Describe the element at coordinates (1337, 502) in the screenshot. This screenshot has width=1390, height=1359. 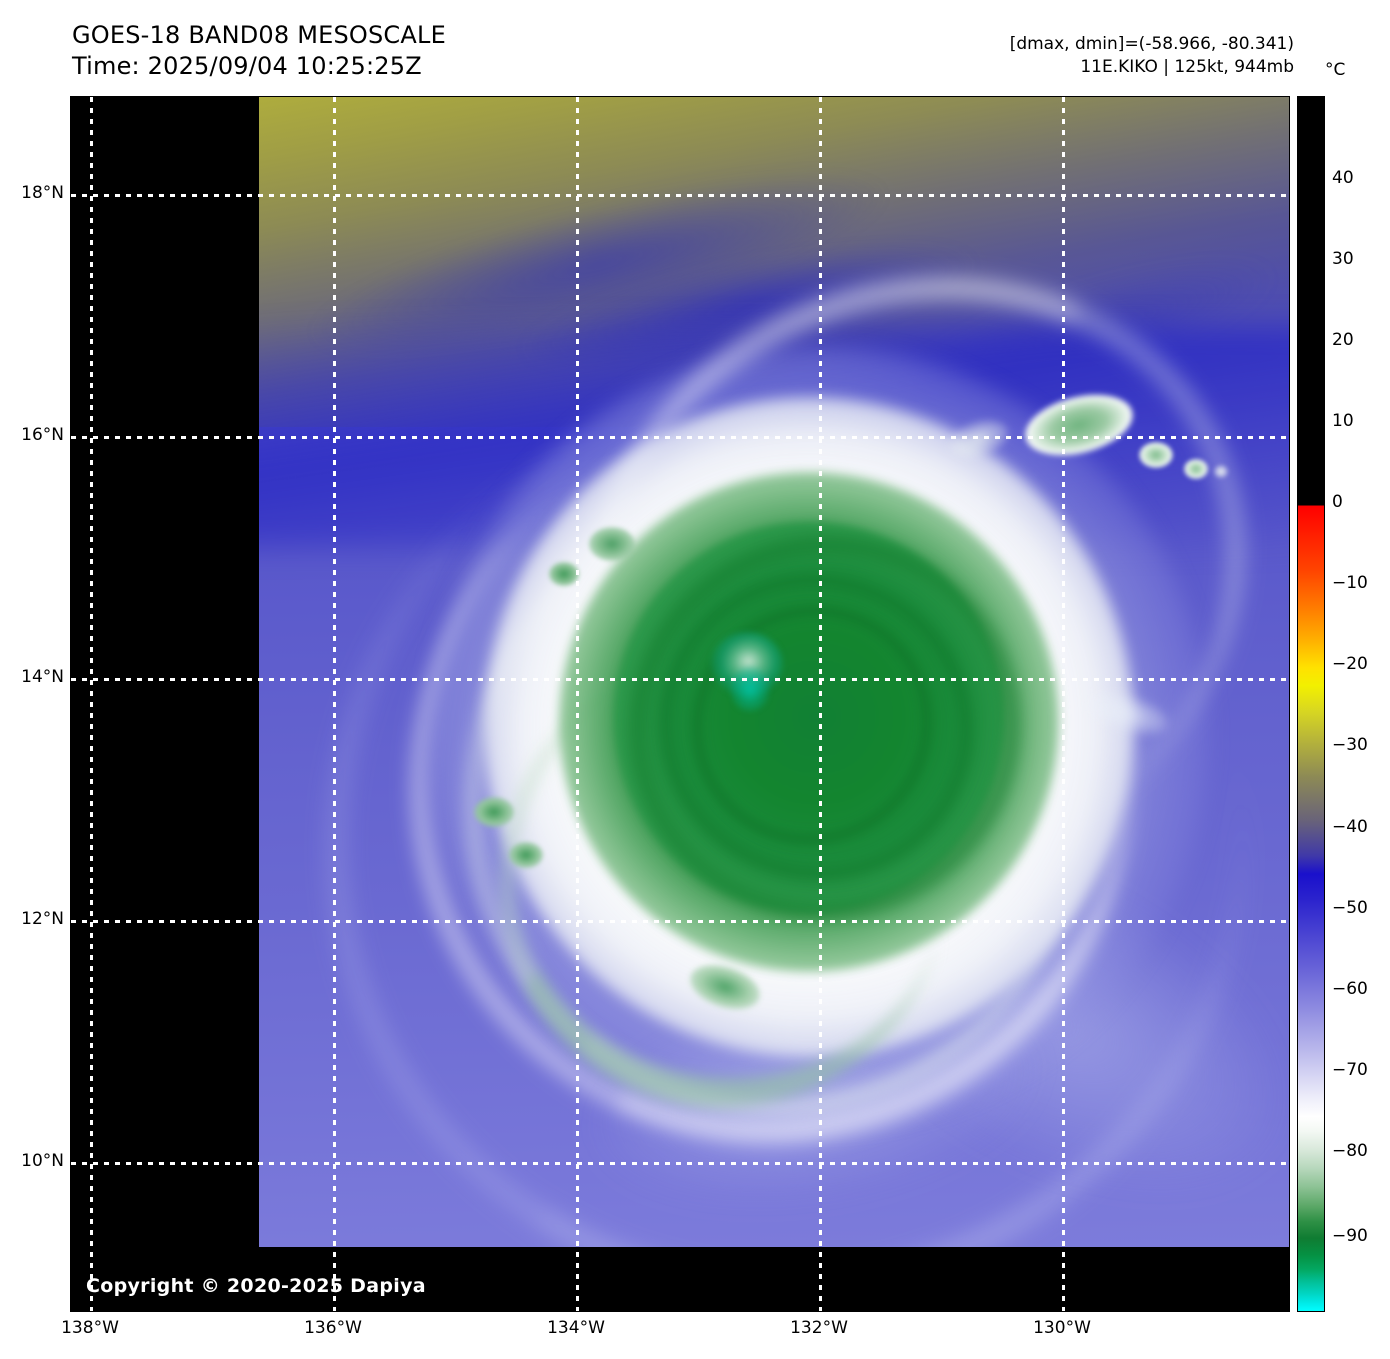
I see `colorbar-tick-0: 0` at that location.